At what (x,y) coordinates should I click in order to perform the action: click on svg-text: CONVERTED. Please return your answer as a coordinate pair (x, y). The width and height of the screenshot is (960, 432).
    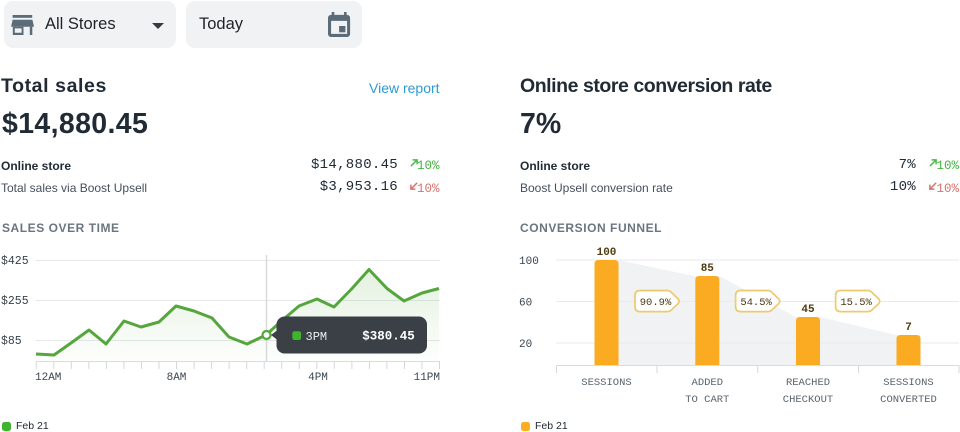
    Looking at the image, I should click on (908, 400).